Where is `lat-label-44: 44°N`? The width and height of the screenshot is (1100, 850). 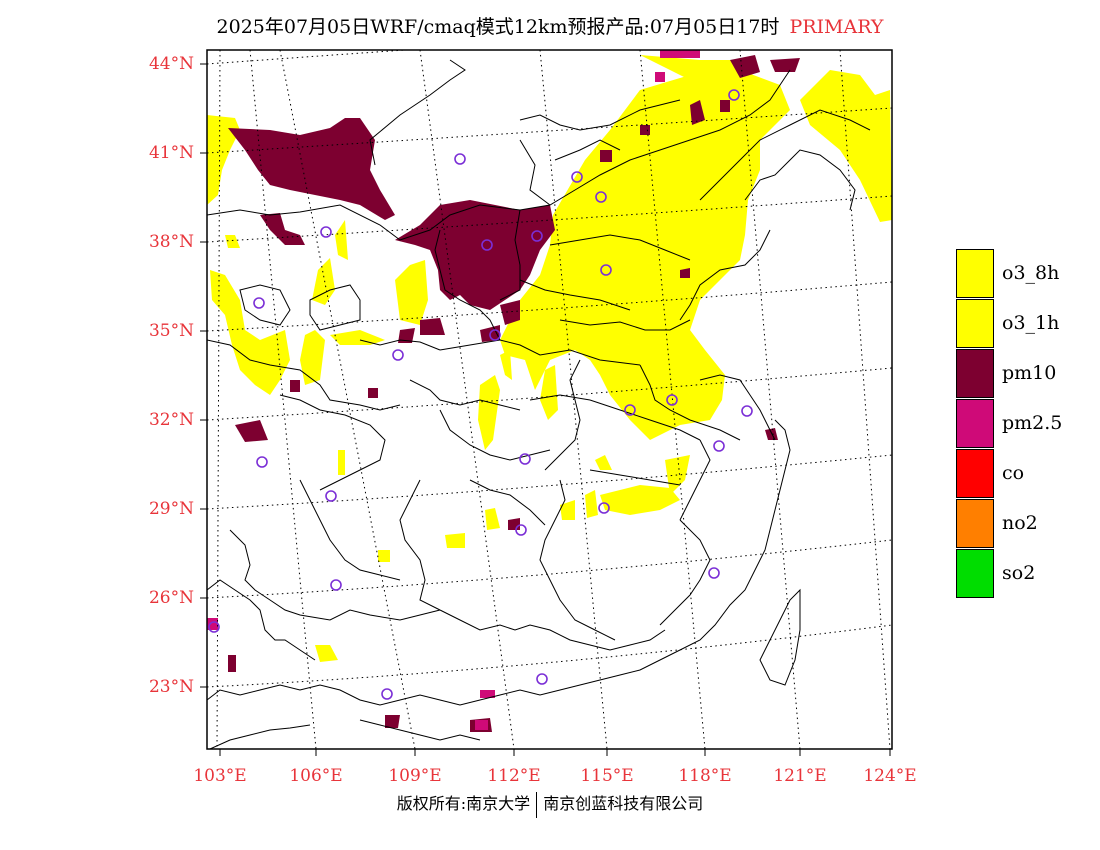
lat-label-44: 44°N is located at coordinates (171, 64).